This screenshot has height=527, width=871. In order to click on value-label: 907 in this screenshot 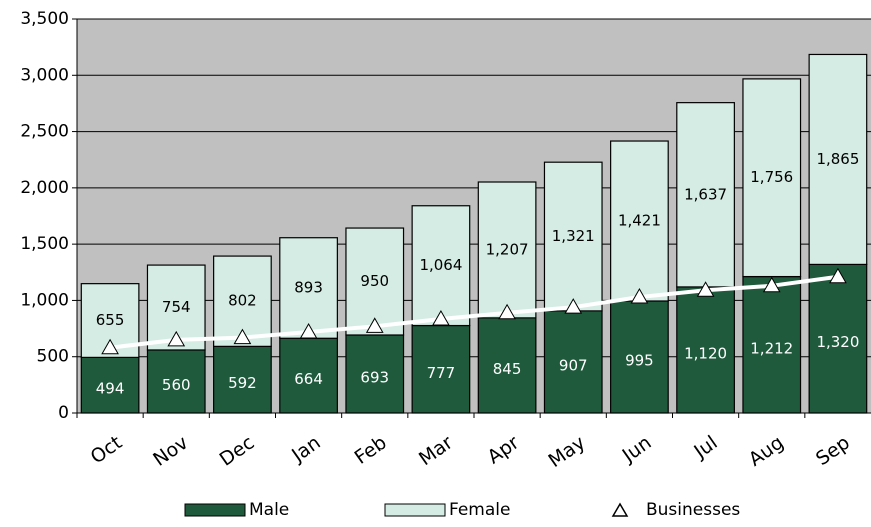, I will do `click(573, 365)`.